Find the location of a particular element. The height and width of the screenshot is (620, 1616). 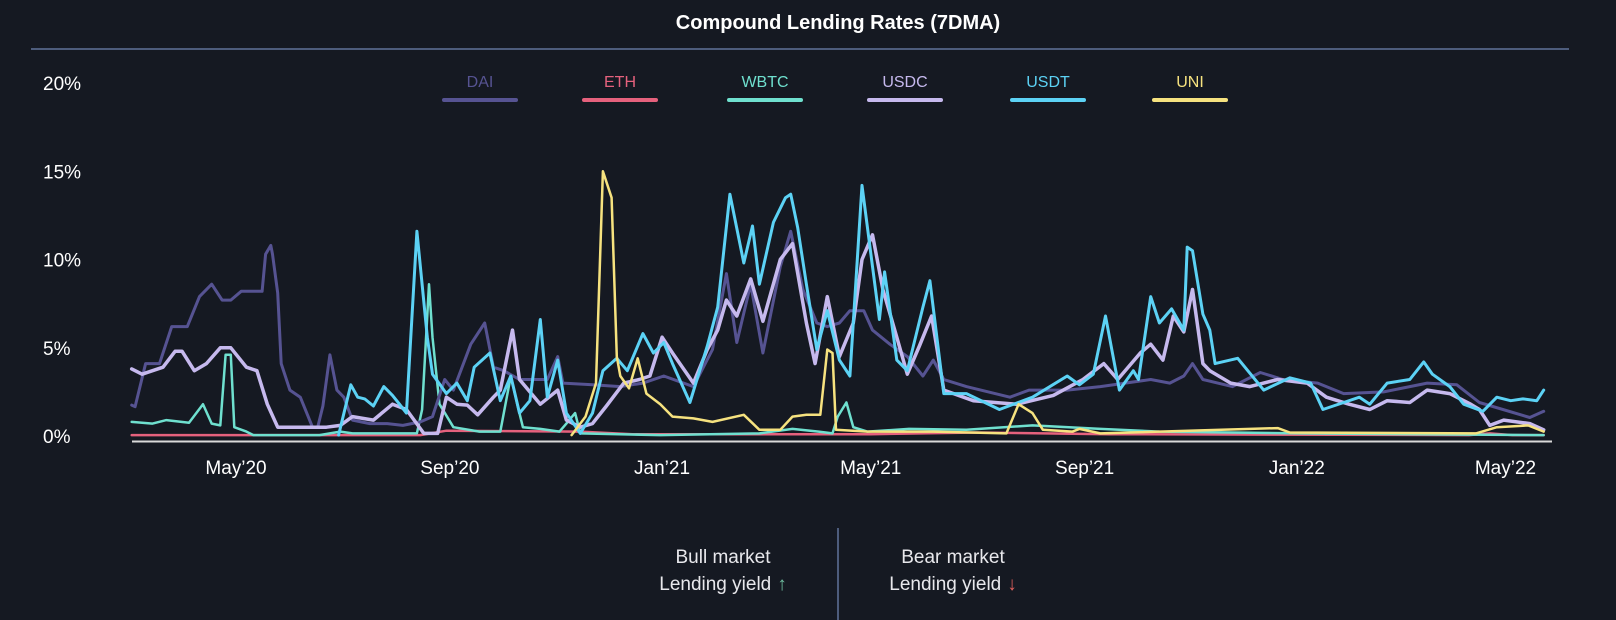

arrow-up-icon: ↑ is located at coordinates (782, 584).